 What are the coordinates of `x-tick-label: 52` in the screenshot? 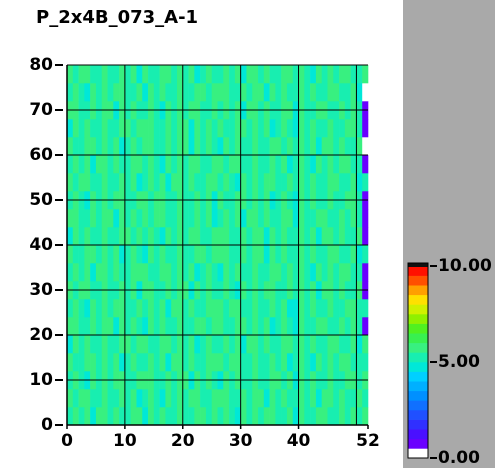 It's located at (368, 441).